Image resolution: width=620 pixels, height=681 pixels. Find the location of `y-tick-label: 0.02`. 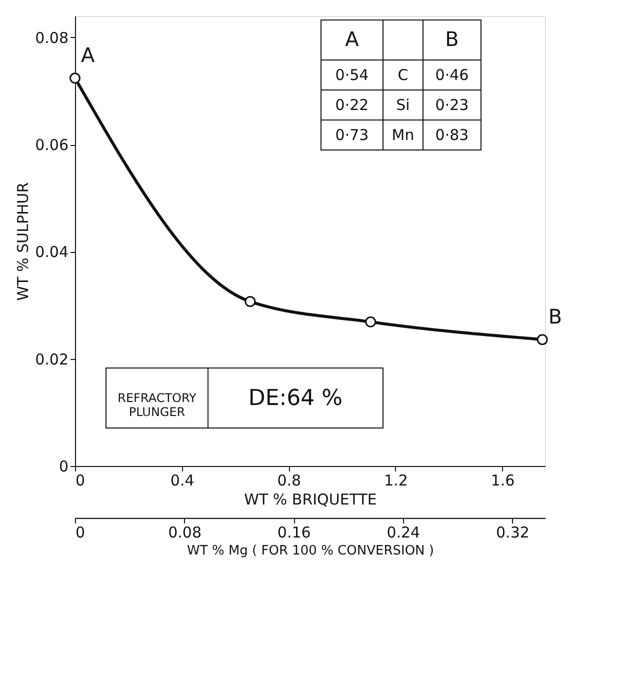

y-tick-label: 0.02 is located at coordinates (51, 359).